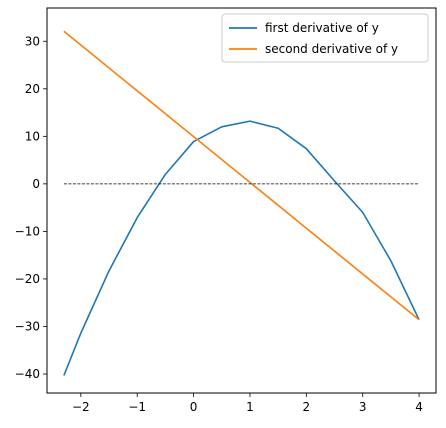 This screenshot has width=446, height=428. I want to click on y-tick-label: −10, so click(27, 231).